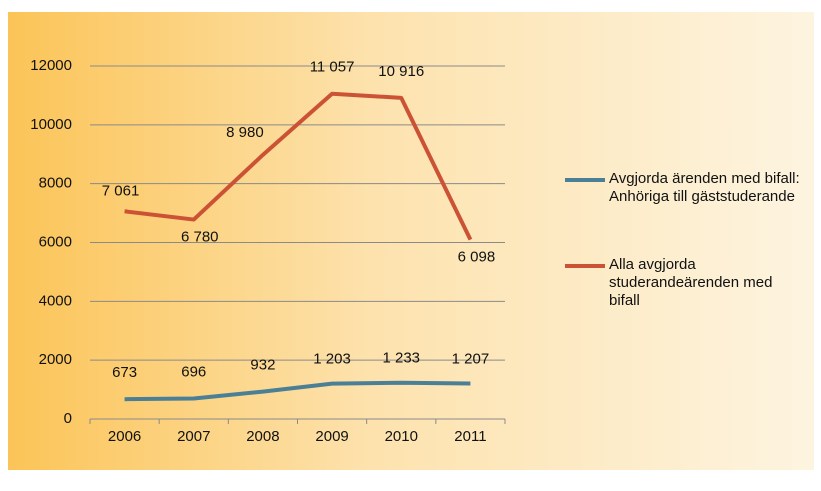  What do you see at coordinates (401, 358) in the screenshot?
I see `data-label: 1 233` at bounding box center [401, 358].